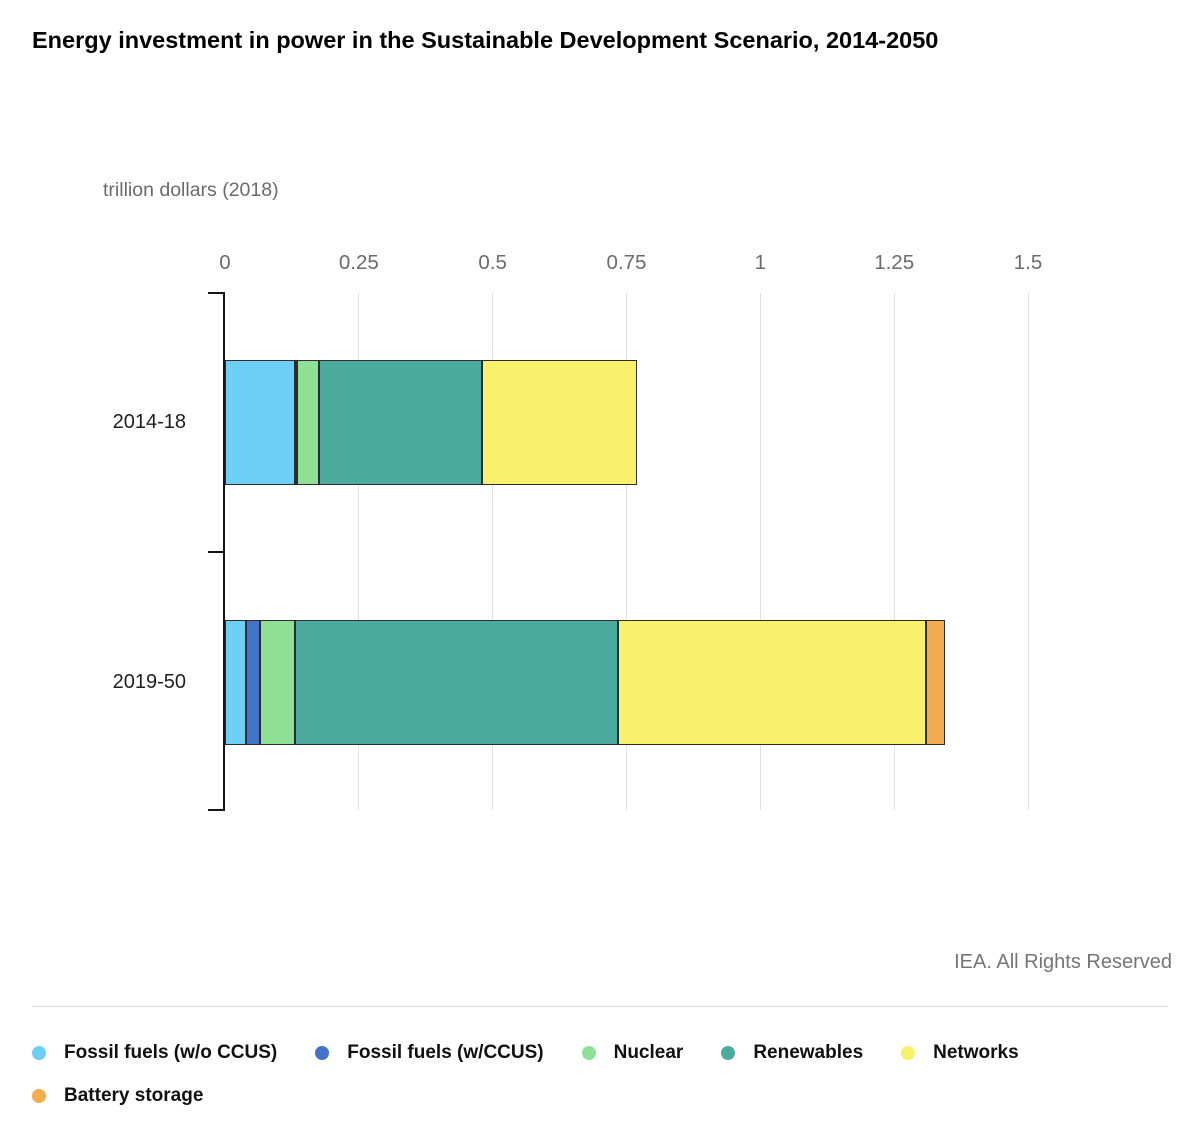  What do you see at coordinates (648, 1052) in the screenshot?
I see `legend-item-label: Nuclear` at bounding box center [648, 1052].